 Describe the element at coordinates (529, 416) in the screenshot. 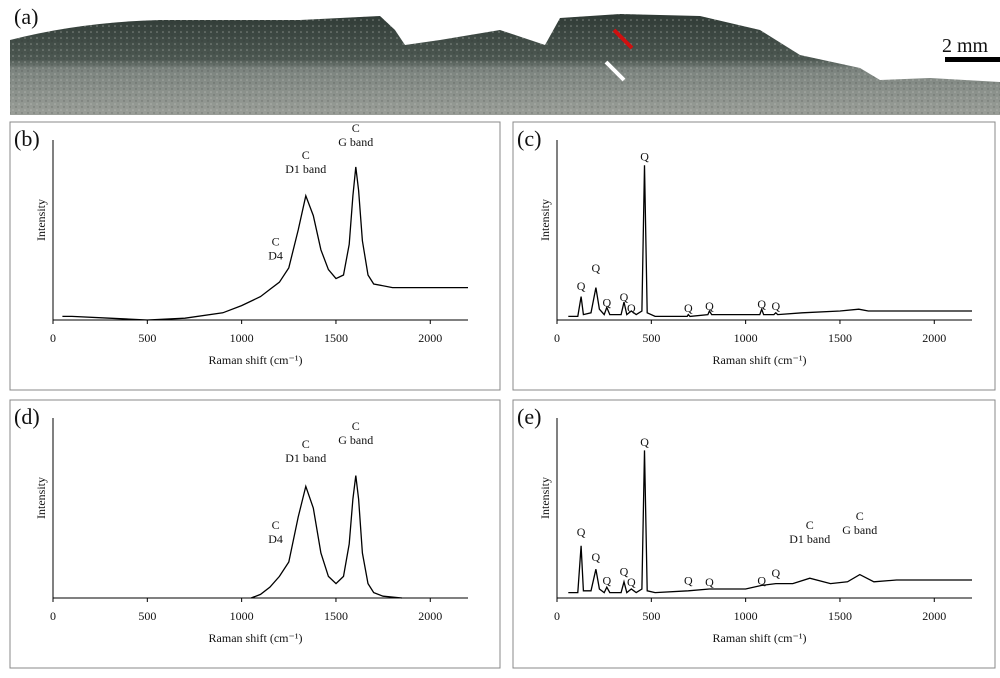

I see `panel-label: (e)` at that location.